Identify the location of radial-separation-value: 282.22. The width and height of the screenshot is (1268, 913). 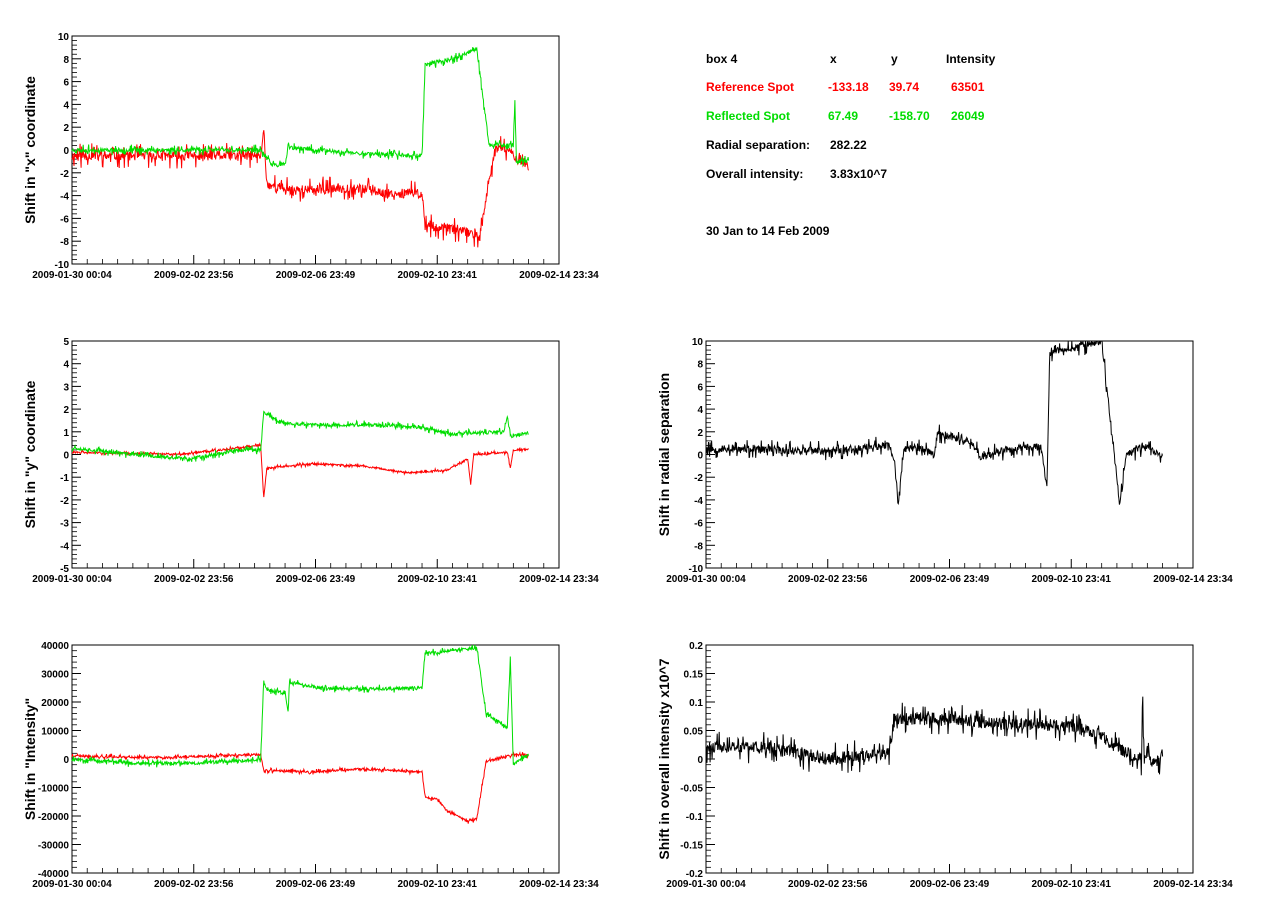
(848, 145).